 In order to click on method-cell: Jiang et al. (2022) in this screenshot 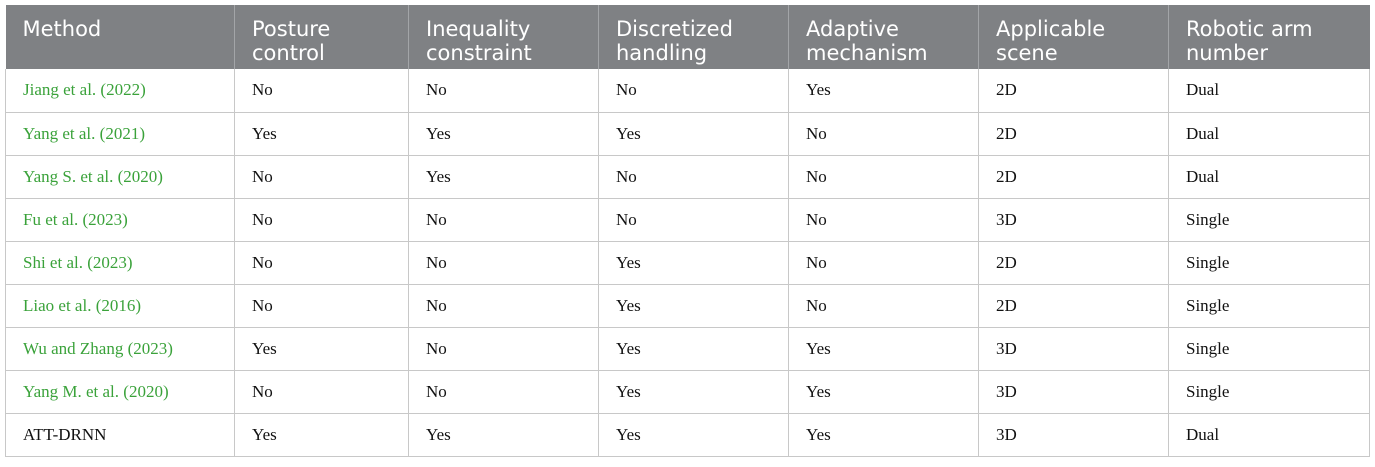, I will do `click(120, 91)`.